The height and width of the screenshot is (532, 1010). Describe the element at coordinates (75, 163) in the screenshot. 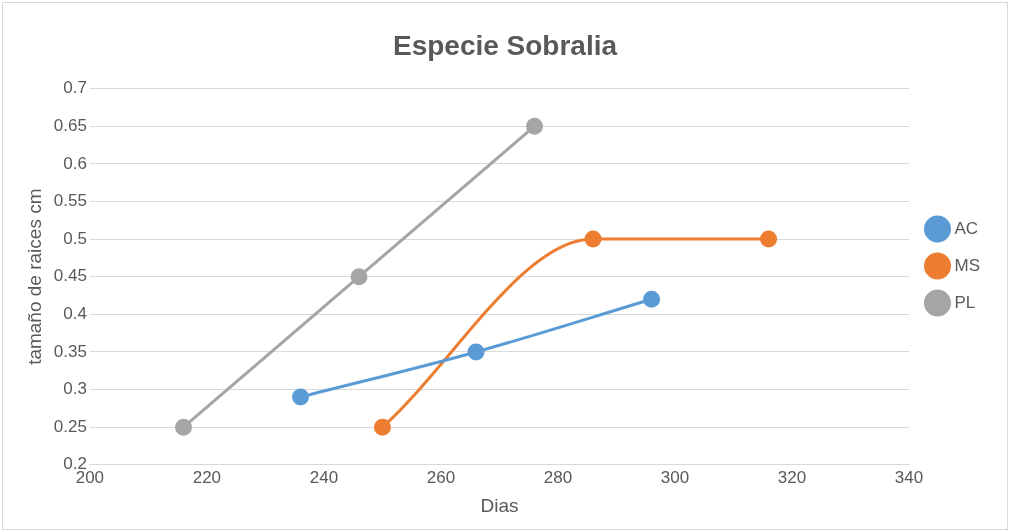

I see `y-tick-label: 0.6` at that location.